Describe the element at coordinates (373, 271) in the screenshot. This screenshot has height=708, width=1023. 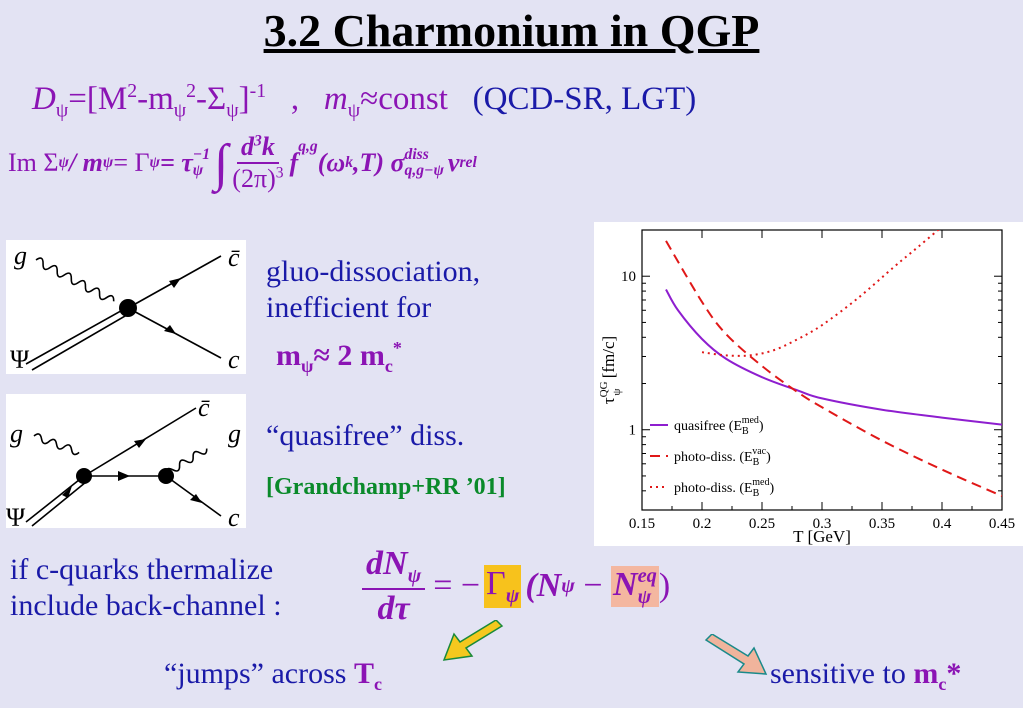
I see `gluo-line1: gluo-dissociation,` at that location.